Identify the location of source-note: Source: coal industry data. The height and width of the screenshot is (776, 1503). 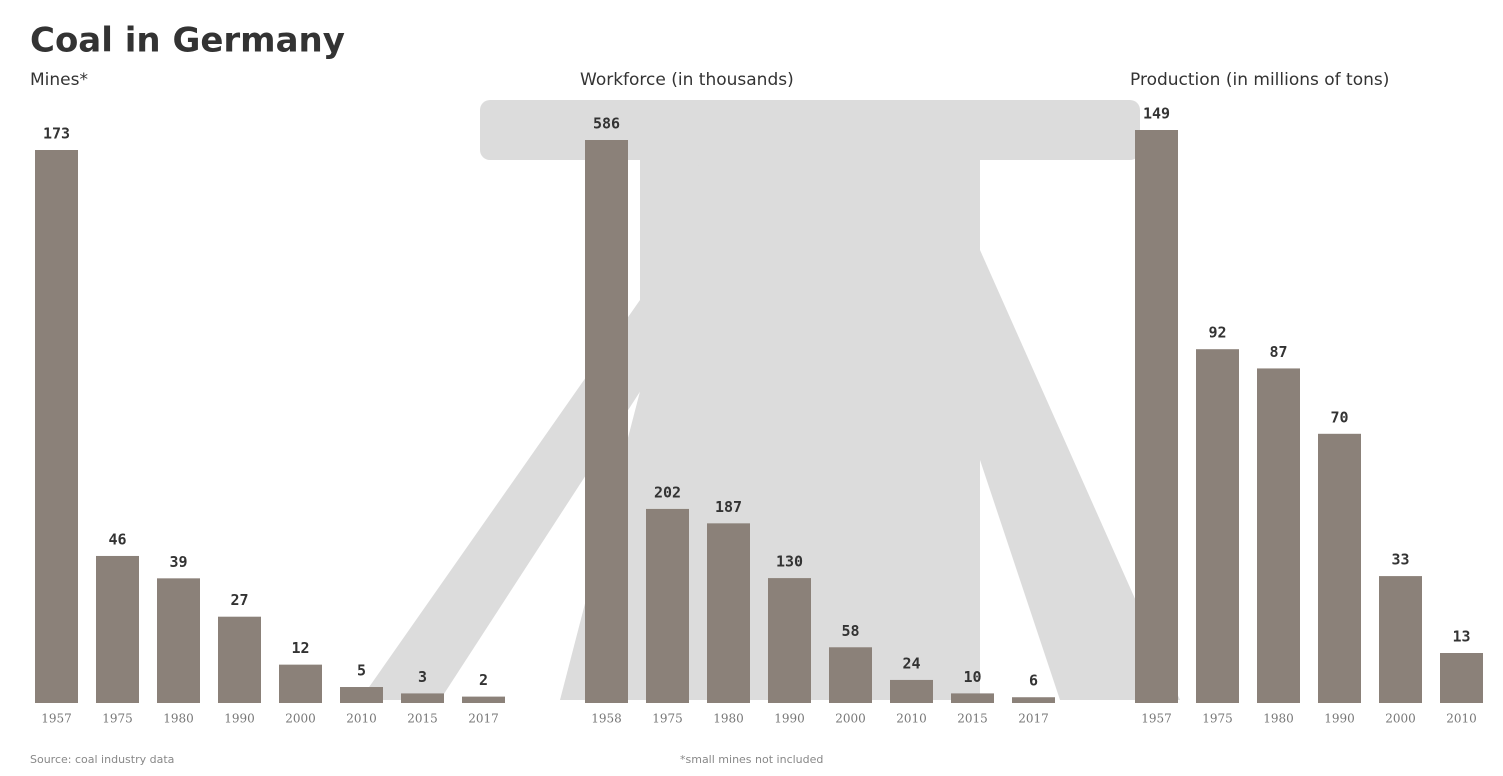
(102, 759).